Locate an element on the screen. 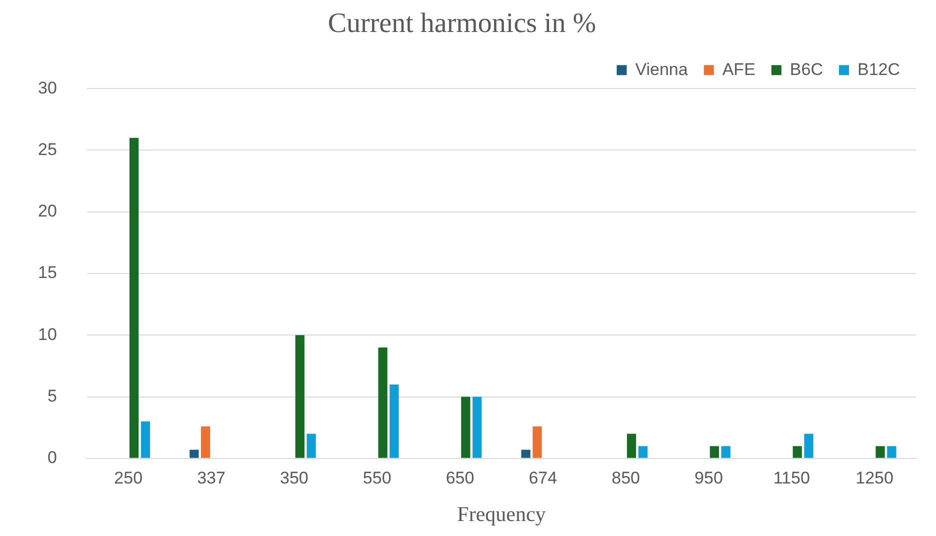 This screenshot has height=536, width=936. x-axis-title: Frequency is located at coordinates (501, 514).